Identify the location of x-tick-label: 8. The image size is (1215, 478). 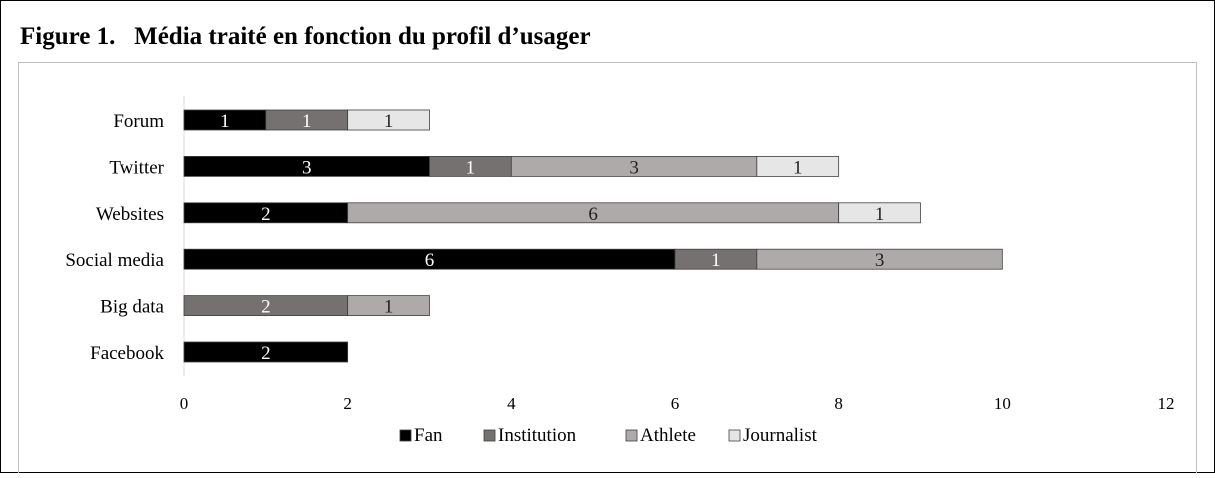
(838, 403).